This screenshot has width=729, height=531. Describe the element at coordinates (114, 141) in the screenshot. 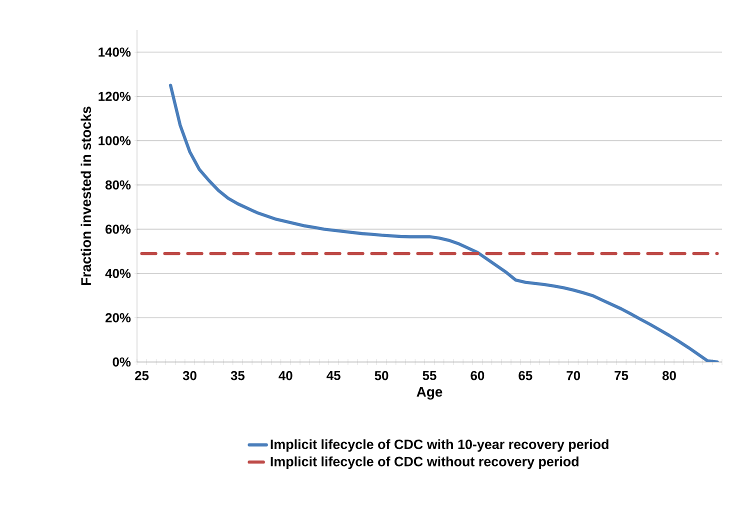

I see `y-tick-label: 100%` at that location.